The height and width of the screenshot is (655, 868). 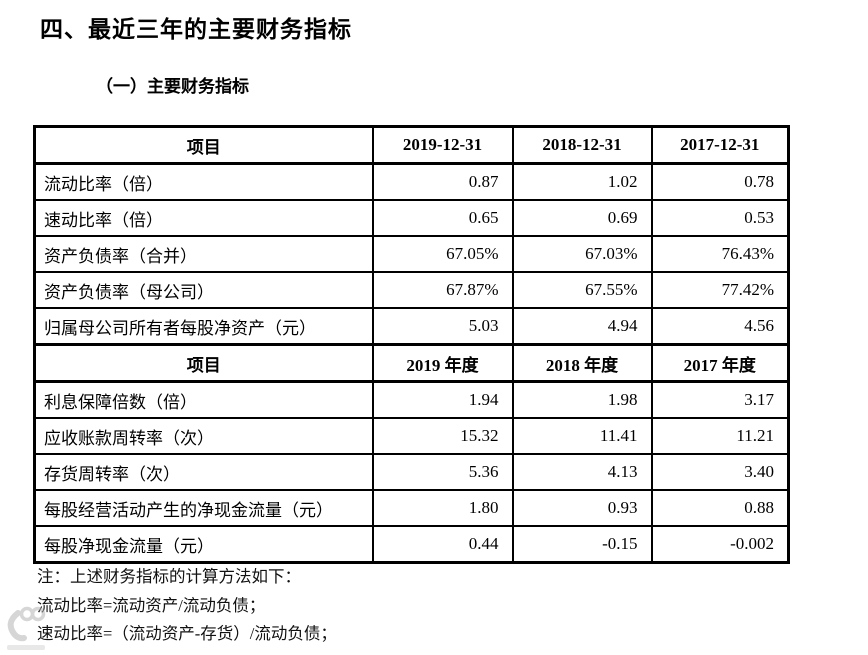 I want to click on header-cell: 2018-12-31, so click(x=582, y=145).